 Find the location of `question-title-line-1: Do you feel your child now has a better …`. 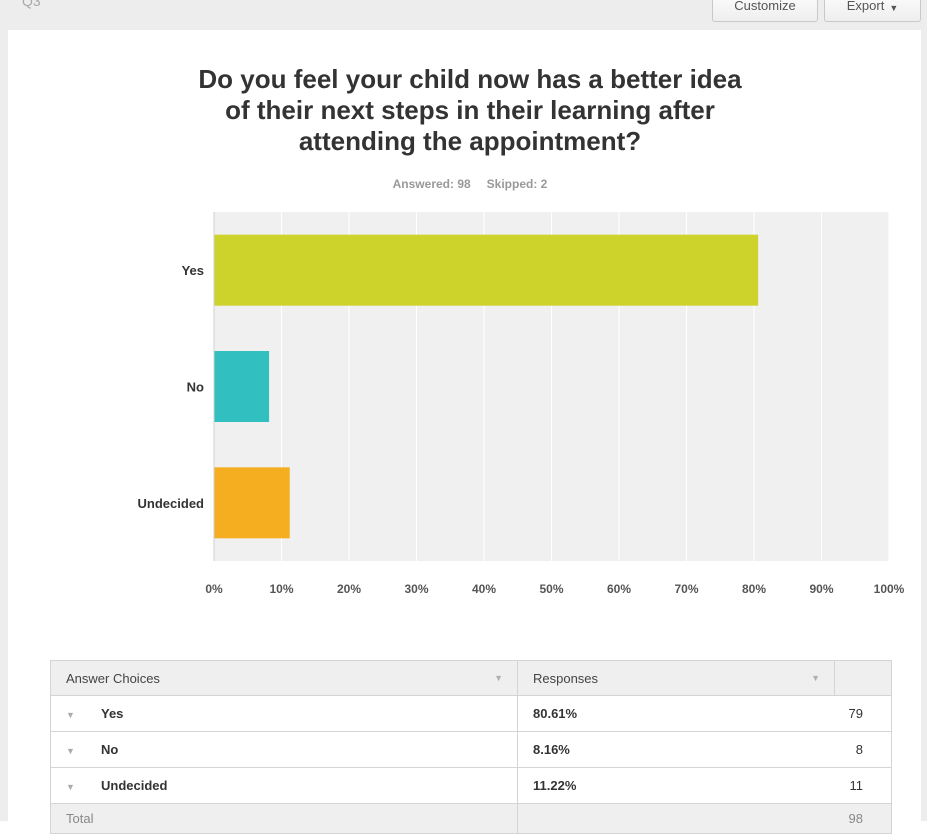

question-title-line-1: Do you feel your child now has a better … is located at coordinates (470, 79).